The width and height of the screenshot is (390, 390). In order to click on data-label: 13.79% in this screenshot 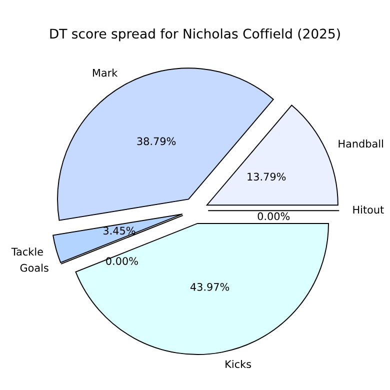, I will do `click(267, 176)`.